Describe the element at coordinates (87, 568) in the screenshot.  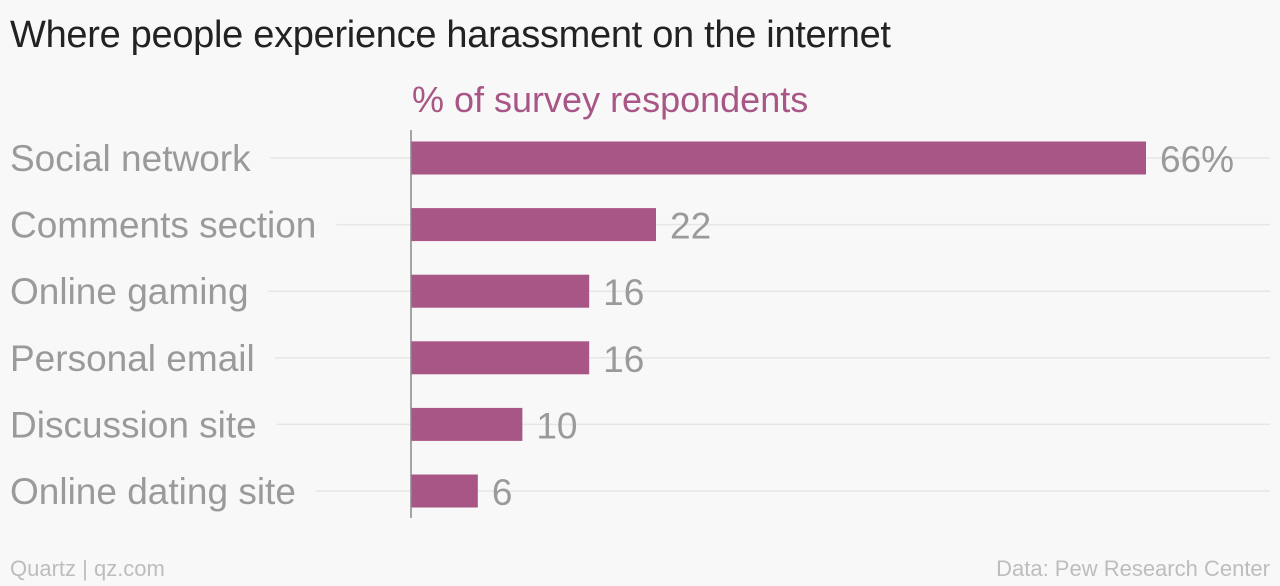
I see `footer-source-left: Quartz | qz.com` at that location.